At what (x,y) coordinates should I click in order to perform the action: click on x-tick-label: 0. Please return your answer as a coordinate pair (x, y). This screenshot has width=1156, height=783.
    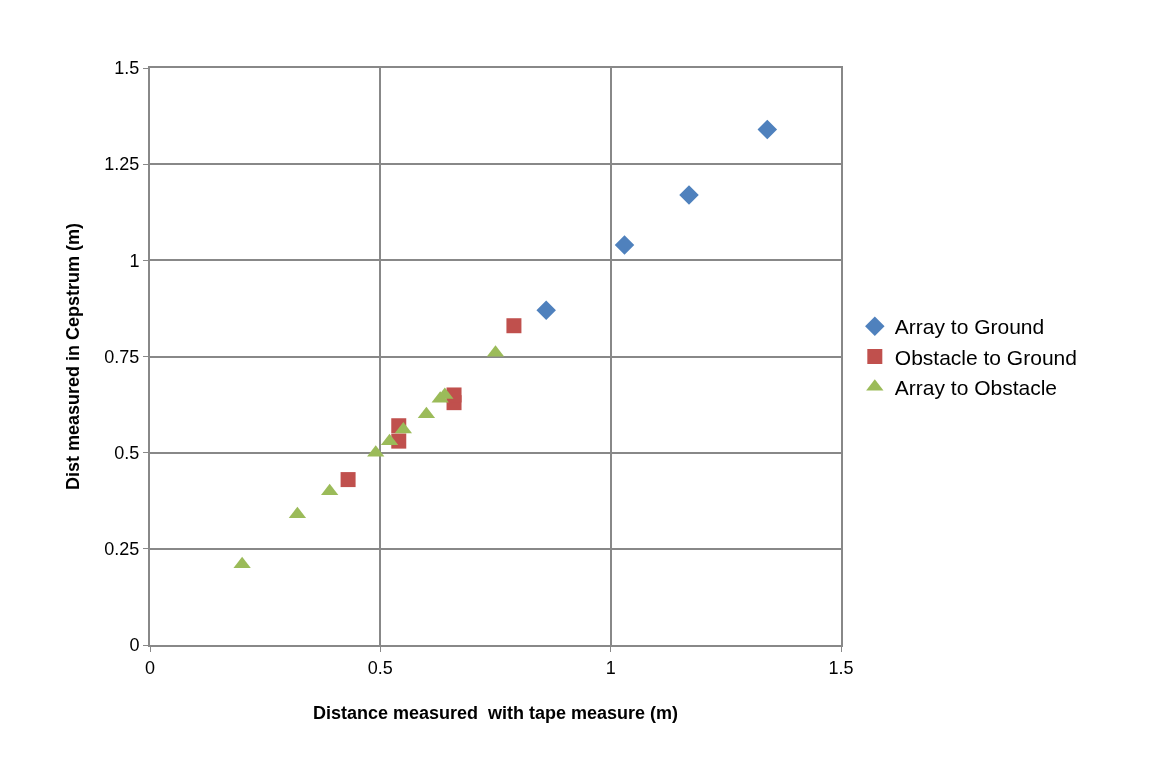
    Looking at the image, I should click on (150, 667).